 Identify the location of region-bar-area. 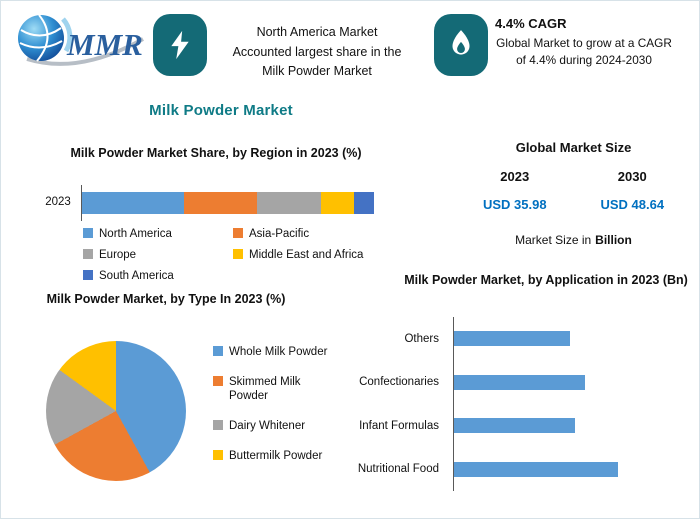
(227, 203).